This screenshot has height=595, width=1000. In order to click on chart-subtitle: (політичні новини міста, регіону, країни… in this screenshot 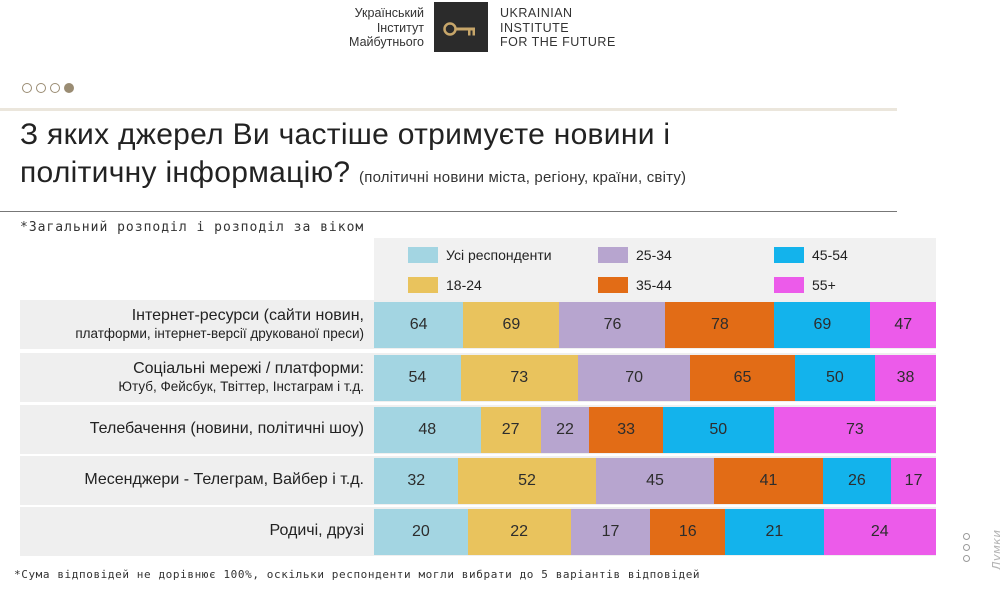, I will do `click(523, 177)`.